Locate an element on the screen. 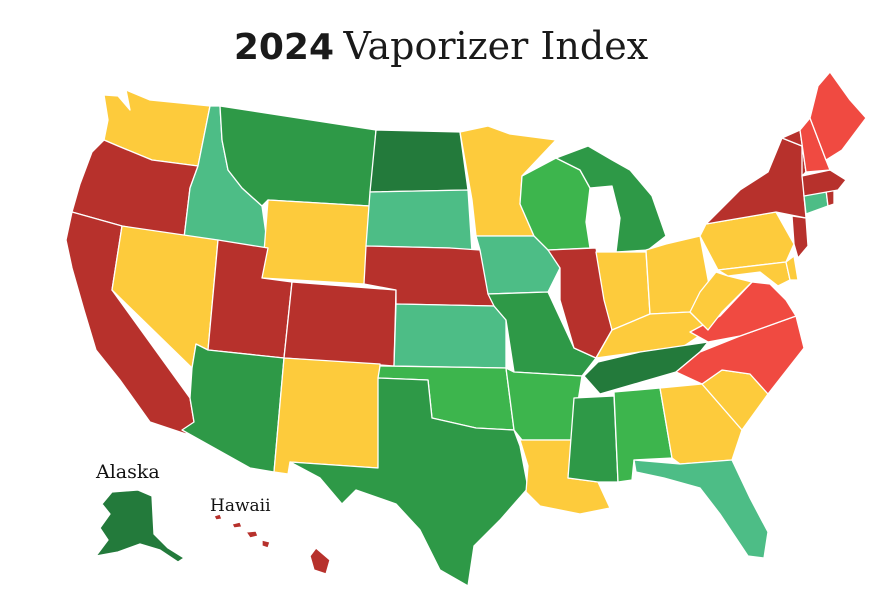 The width and height of the screenshot is (882, 604). state-ar is located at coordinates (544, 404).